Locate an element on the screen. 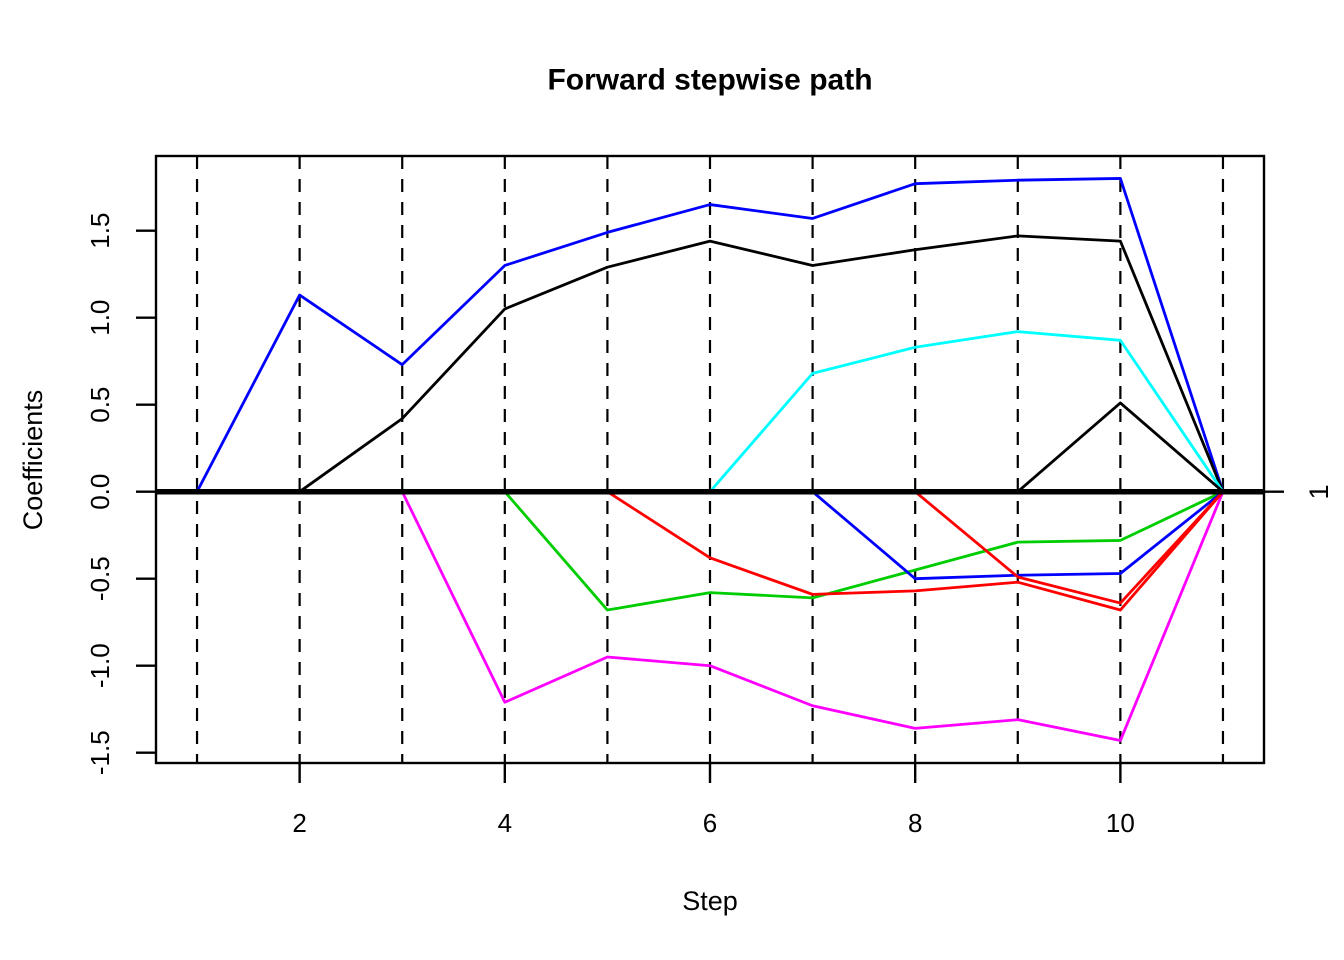 Image resolution: width=1344 pixels, height=960 pixels. x-tick-label-6: 6 is located at coordinates (710, 823).